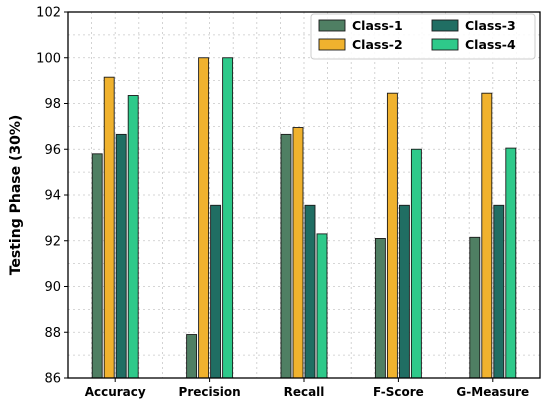 The image size is (550, 404). What do you see at coordinates (304, 392) in the screenshot?
I see `x-tick-label: Recall` at bounding box center [304, 392].